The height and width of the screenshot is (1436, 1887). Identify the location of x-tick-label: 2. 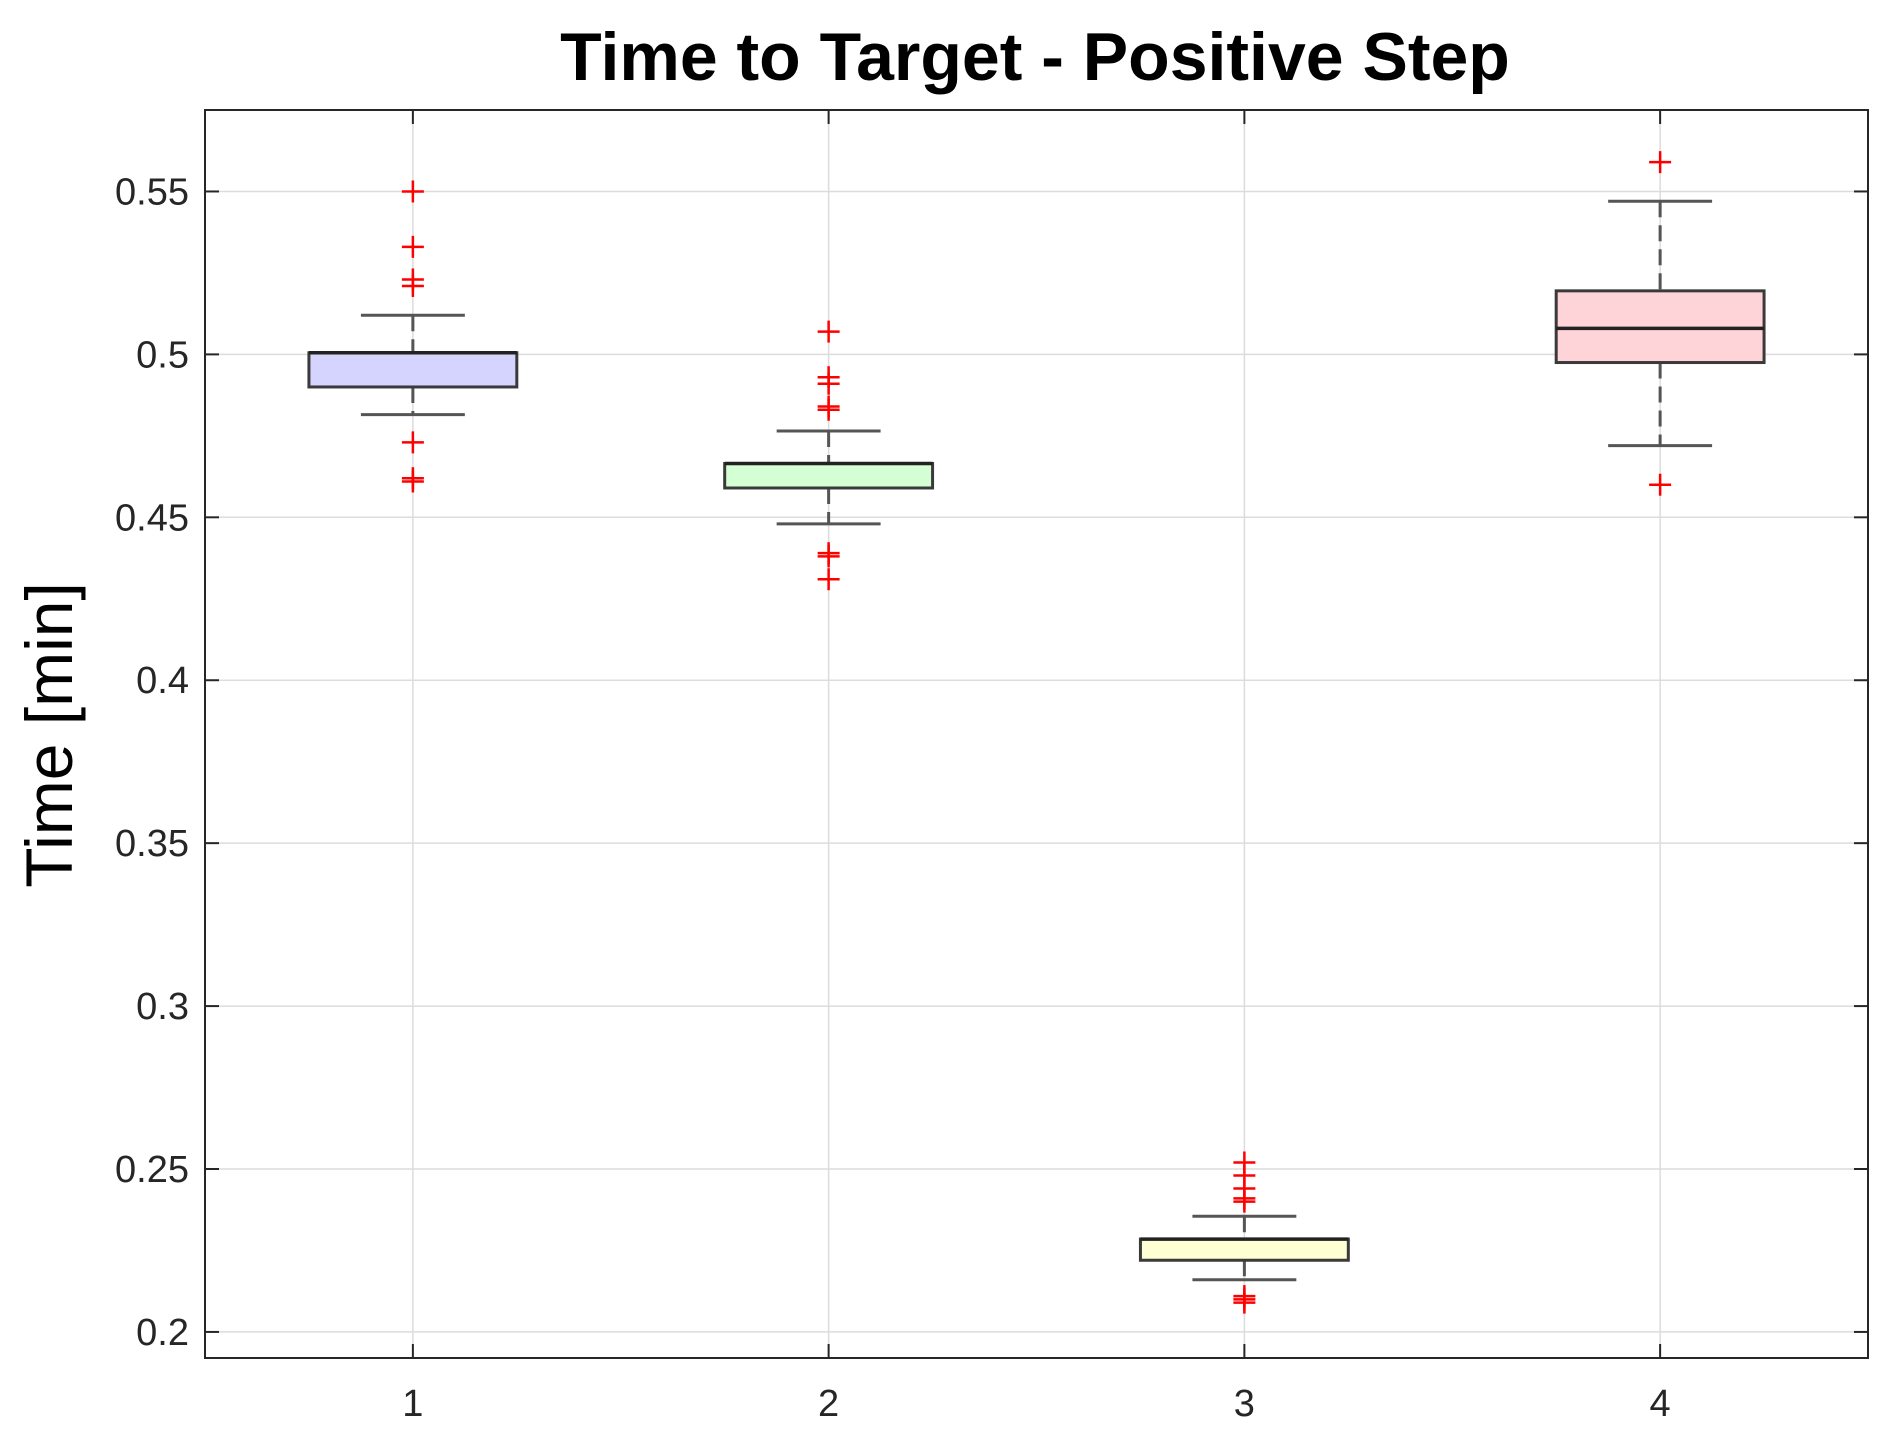
(828, 1404).